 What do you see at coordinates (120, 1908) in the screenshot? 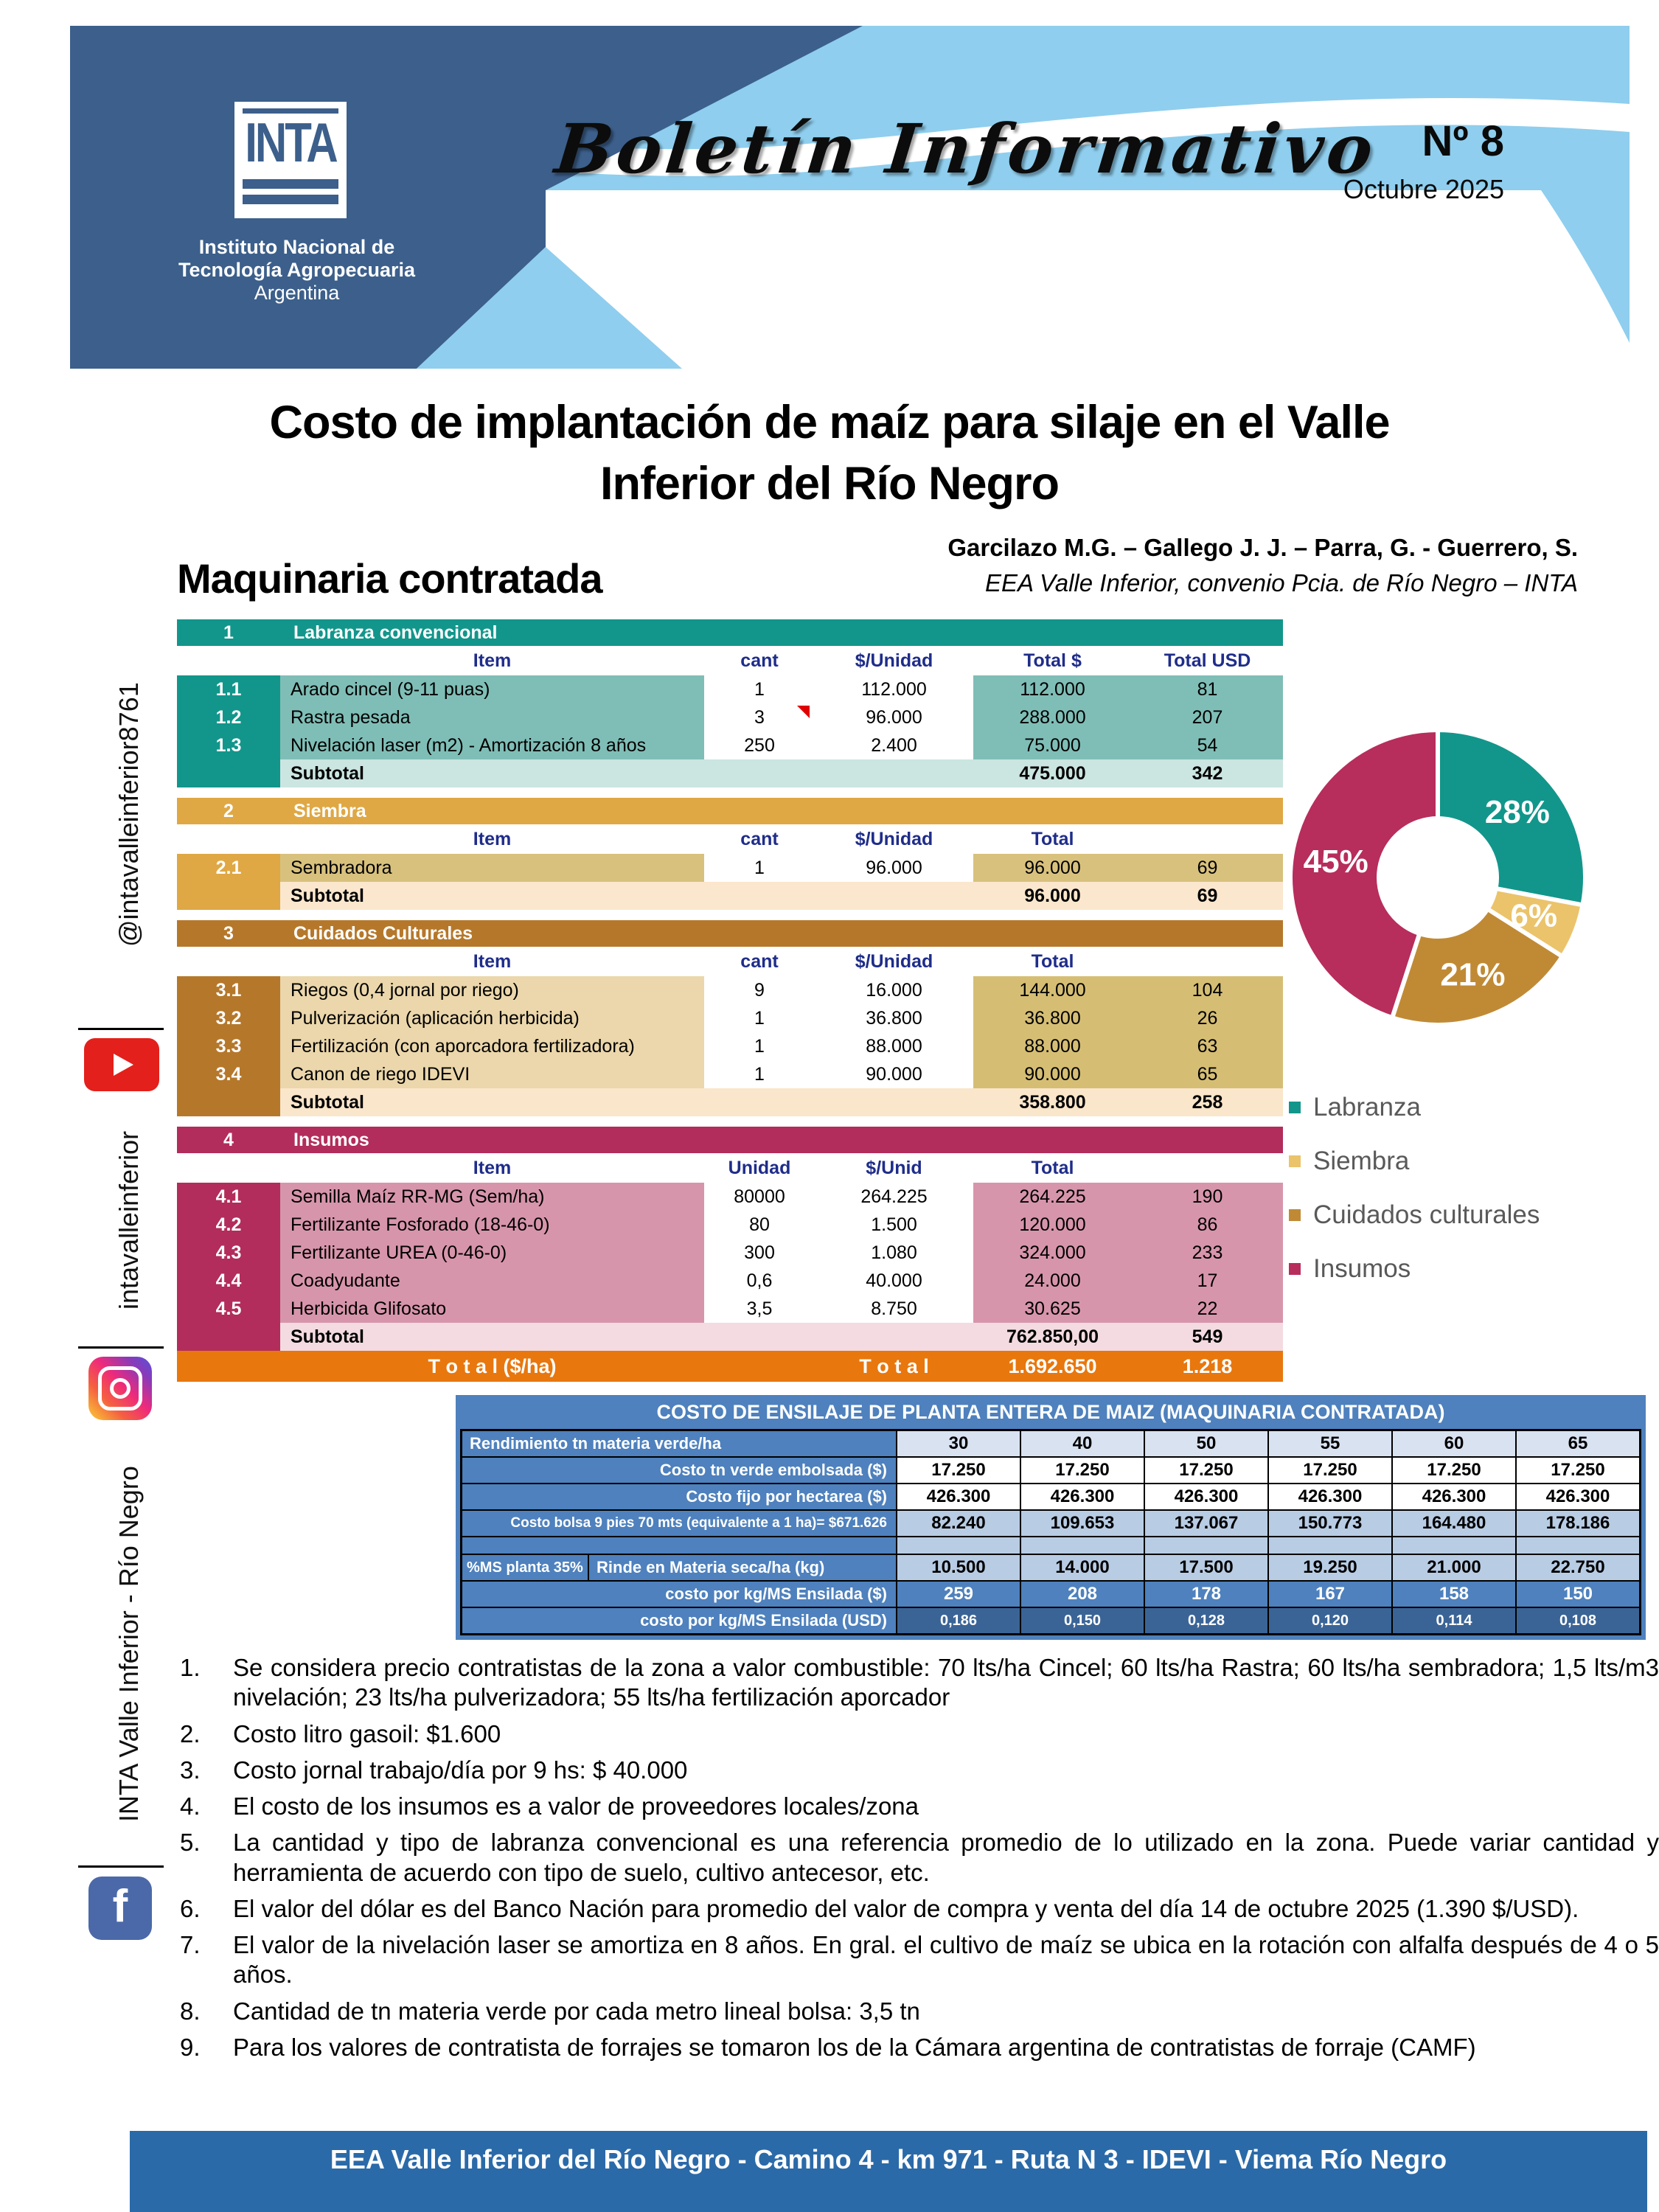
I see `facebook-icon` at bounding box center [120, 1908].